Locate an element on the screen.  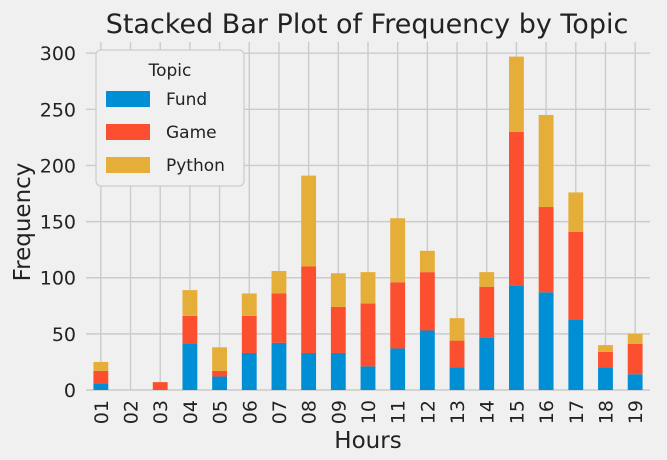
x-tick-label: 15 is located at coordinates (517, 412).